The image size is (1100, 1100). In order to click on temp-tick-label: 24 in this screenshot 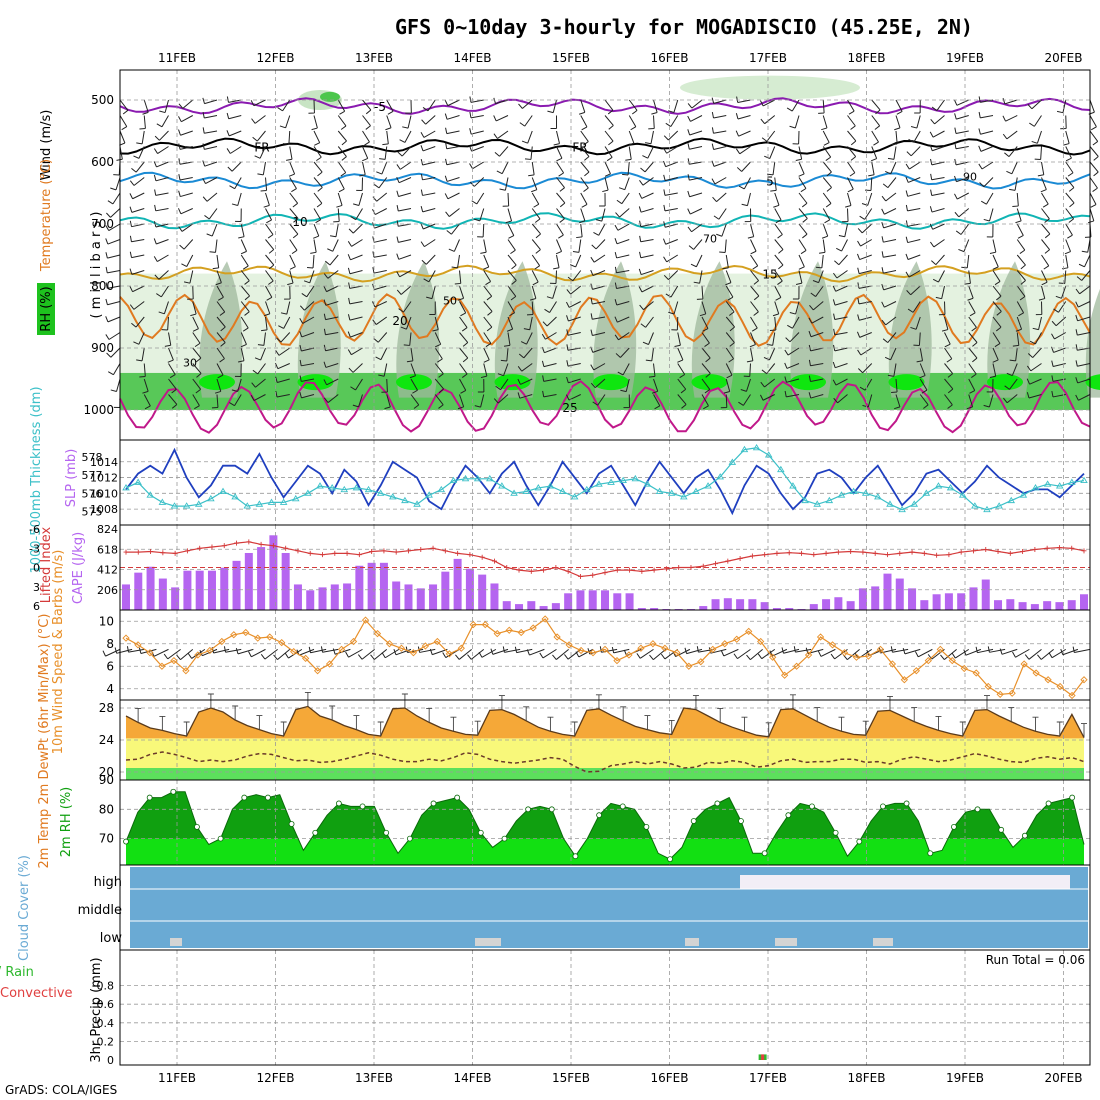, I will do `click(106, 740)`.